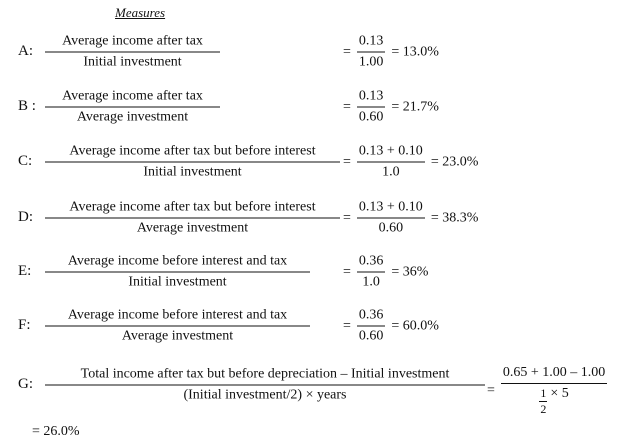 This screenshot has width=623, height=447. I want to click on result: = 36%, so click(410, 271).